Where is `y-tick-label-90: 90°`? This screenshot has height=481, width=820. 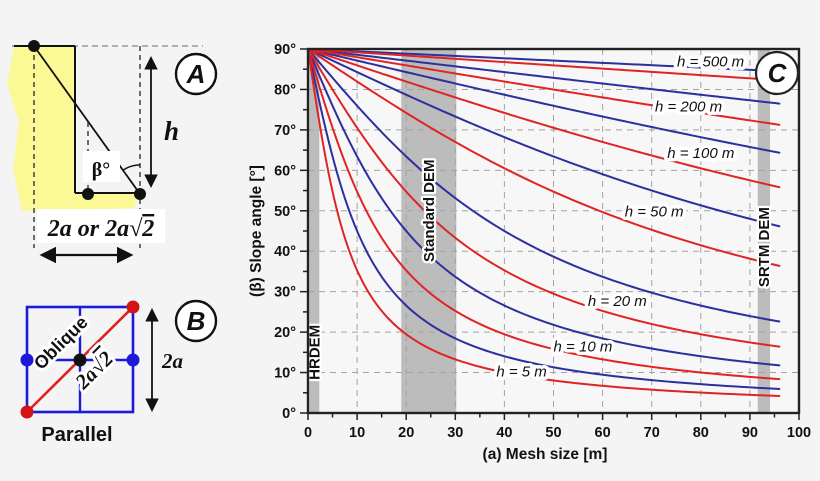
y-tick-label-90: 90° is located at coordinates (285, 50).